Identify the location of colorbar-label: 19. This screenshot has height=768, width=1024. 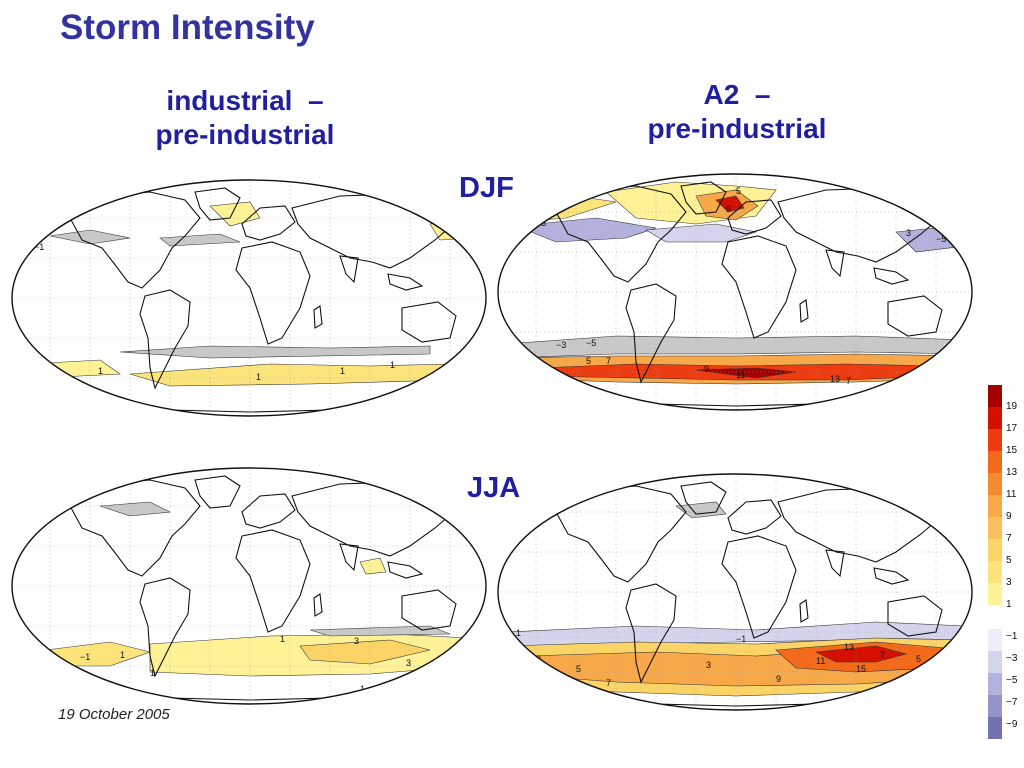
(1012, 406).